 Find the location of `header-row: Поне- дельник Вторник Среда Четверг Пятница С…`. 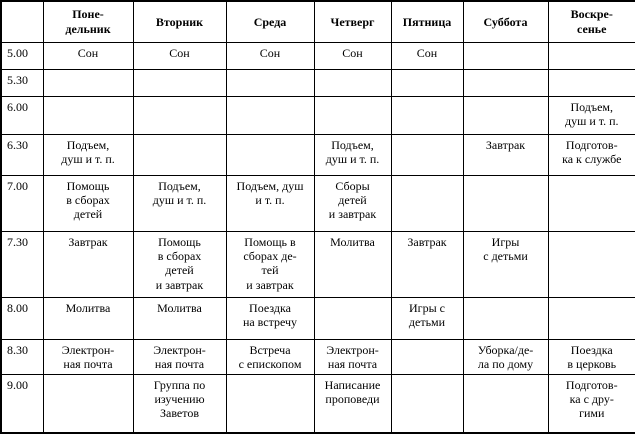

header-row: Поне- дельник Вторник Среда Четверг Пятница С… is located at coordinates (317, 21).